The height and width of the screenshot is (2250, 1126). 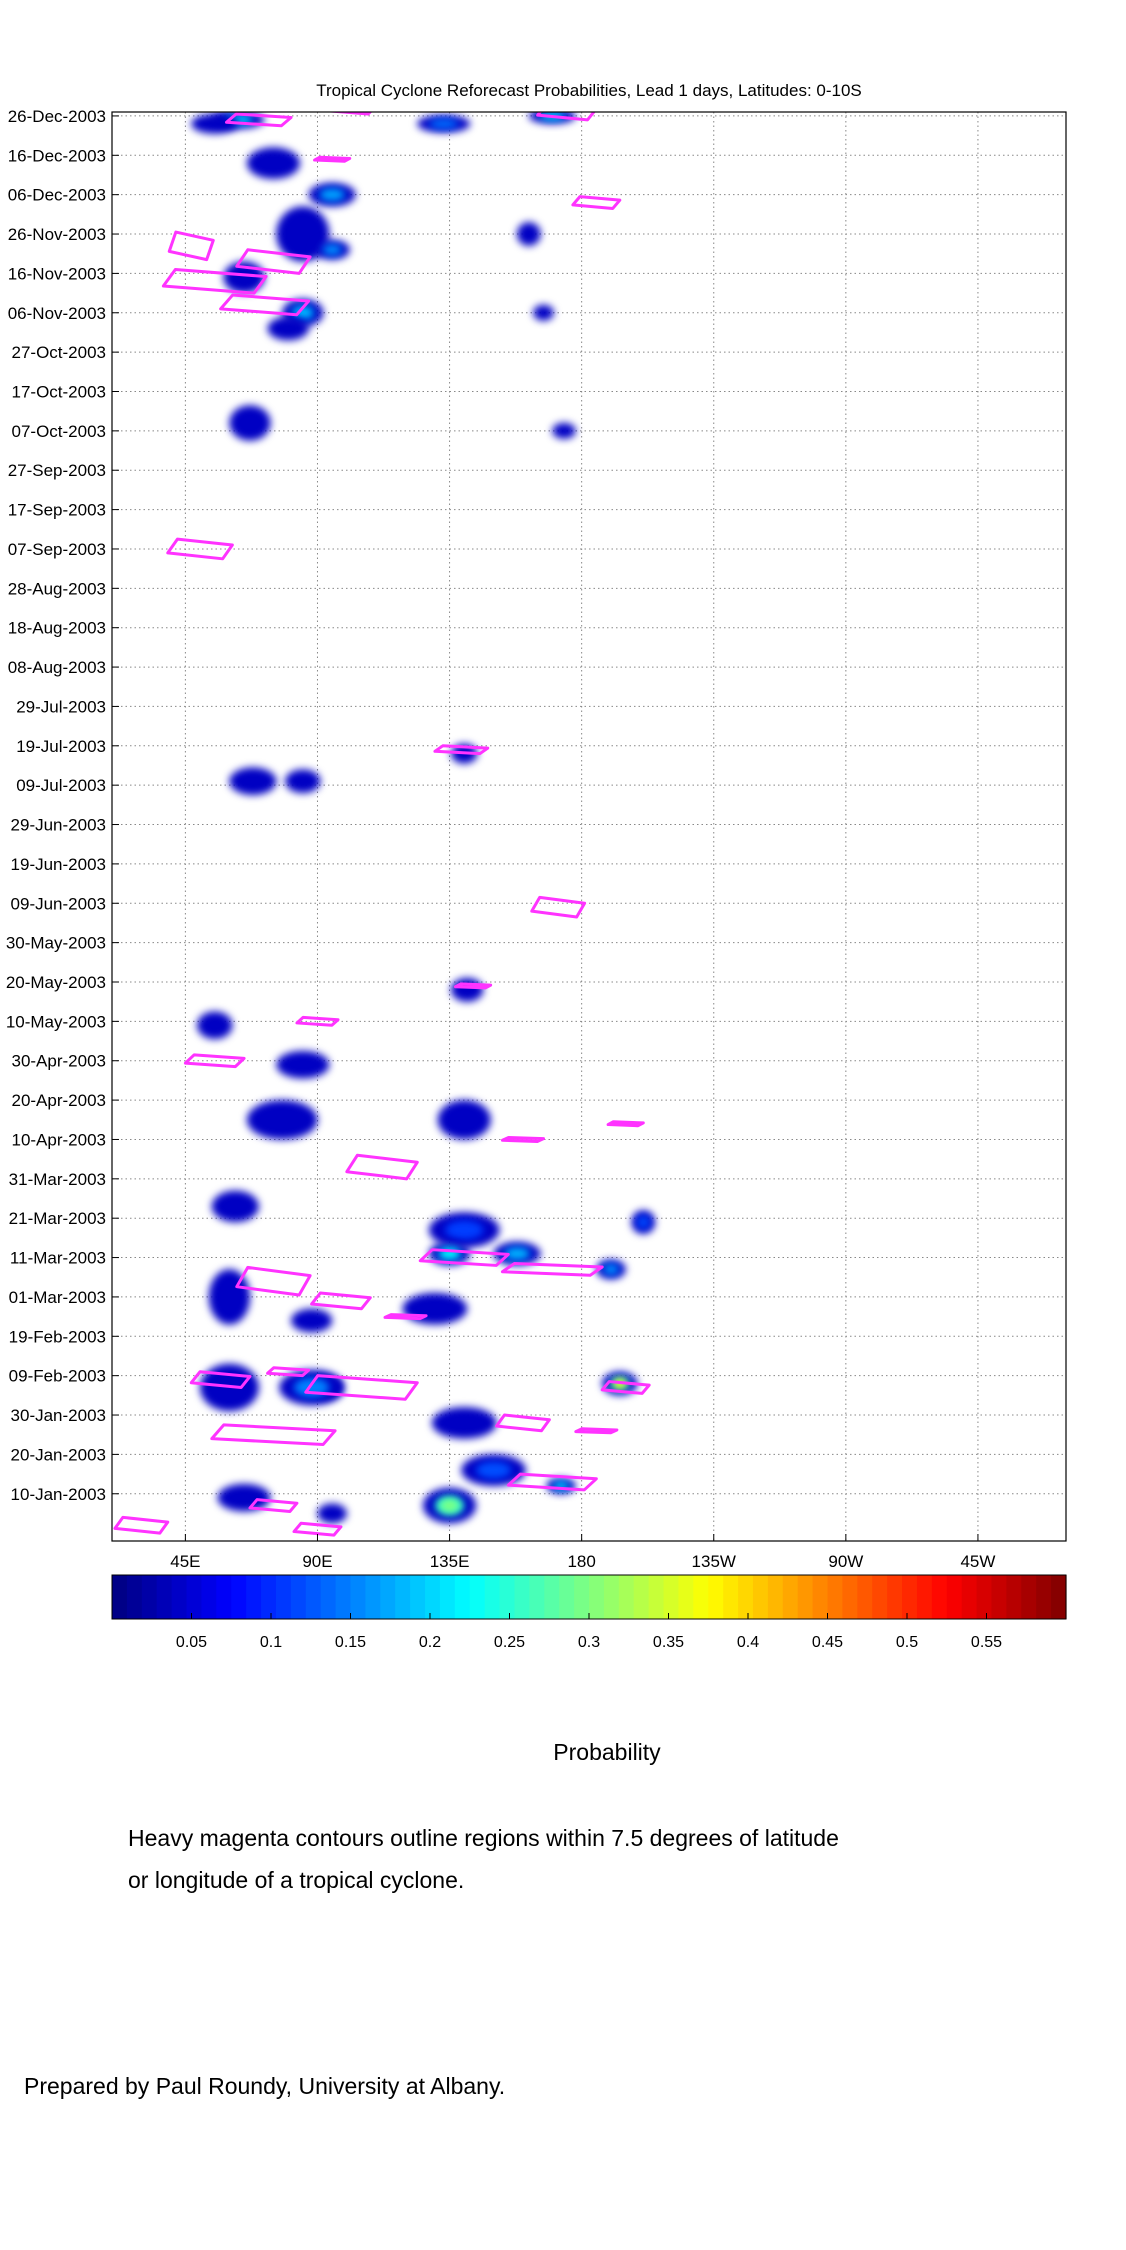 I want to click on y-tick-label: 10-May-2003, so click(x=56, y=1021).